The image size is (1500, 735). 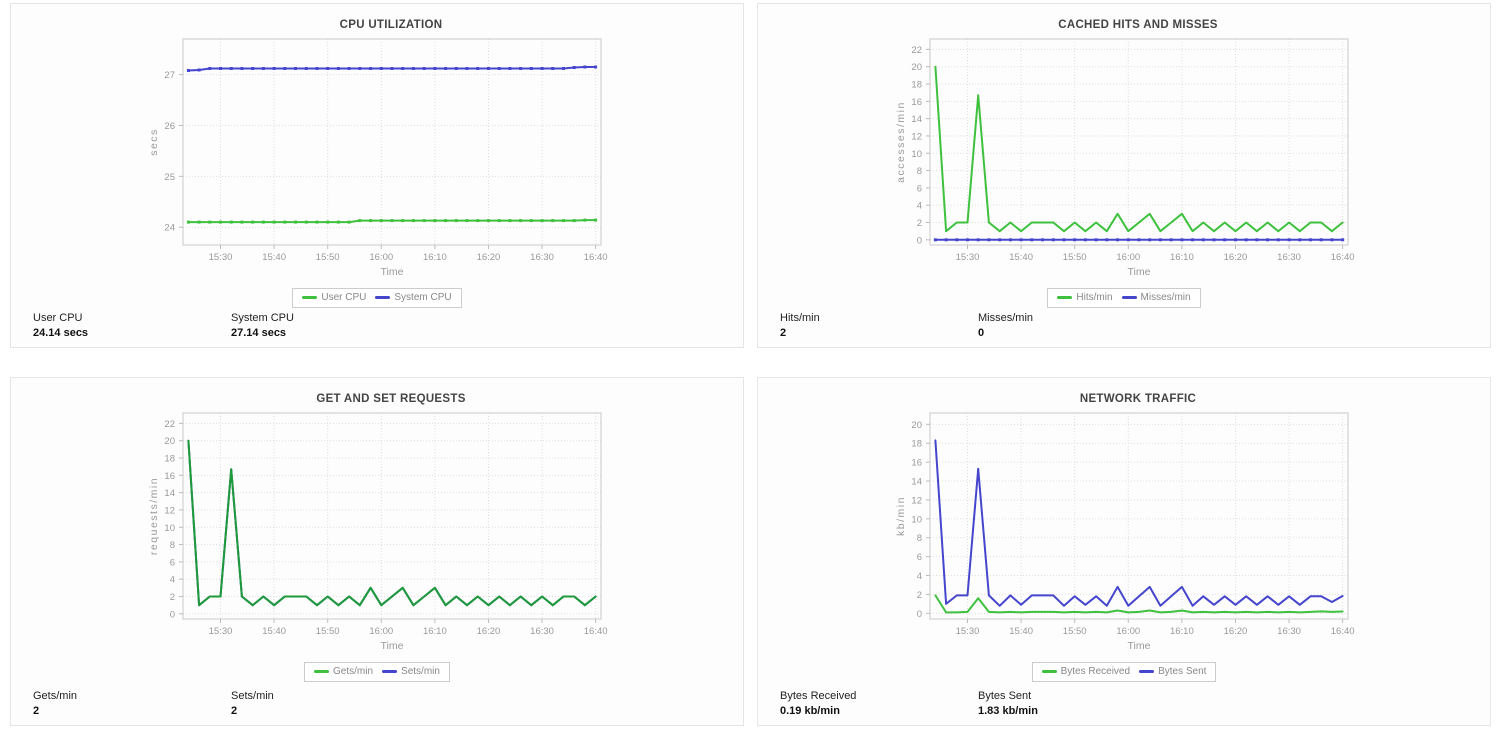 I want to click on legend-item-misses: Misses/min, so click(x=1156, y=297).